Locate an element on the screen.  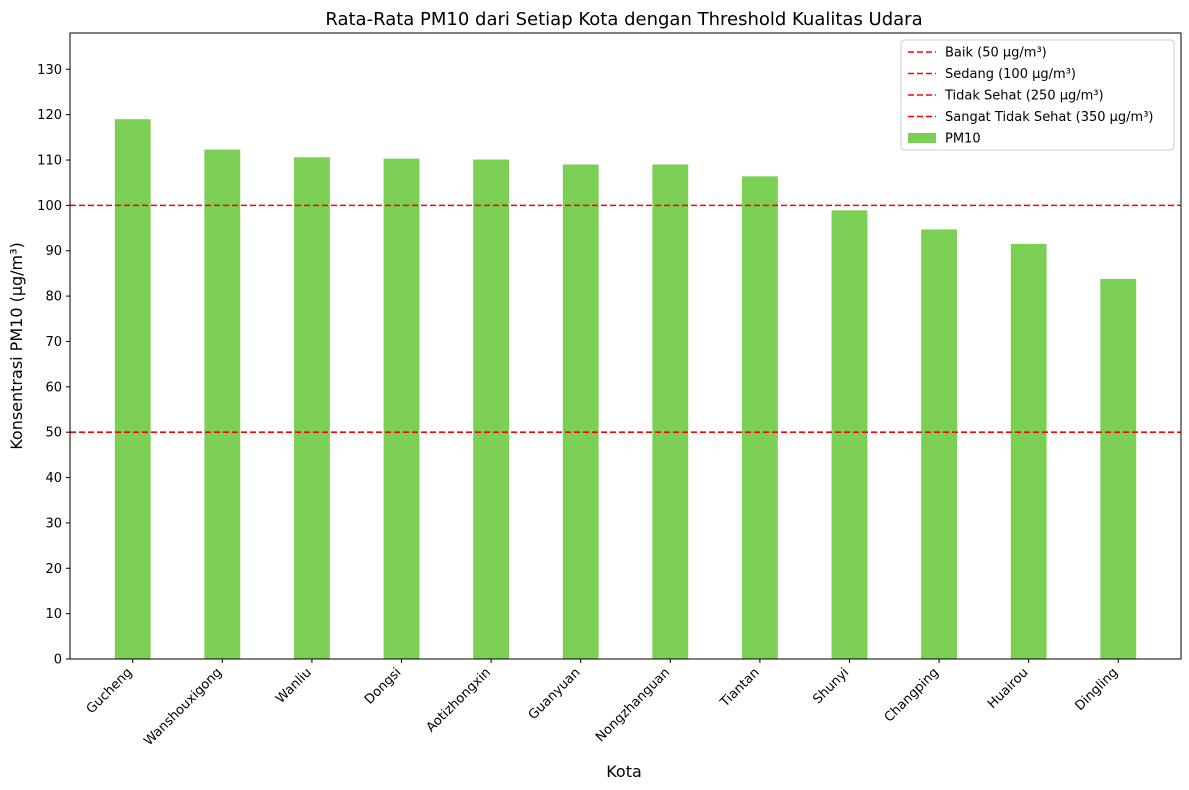
y-tick-label: 90 is located at coordinates (53, 251).